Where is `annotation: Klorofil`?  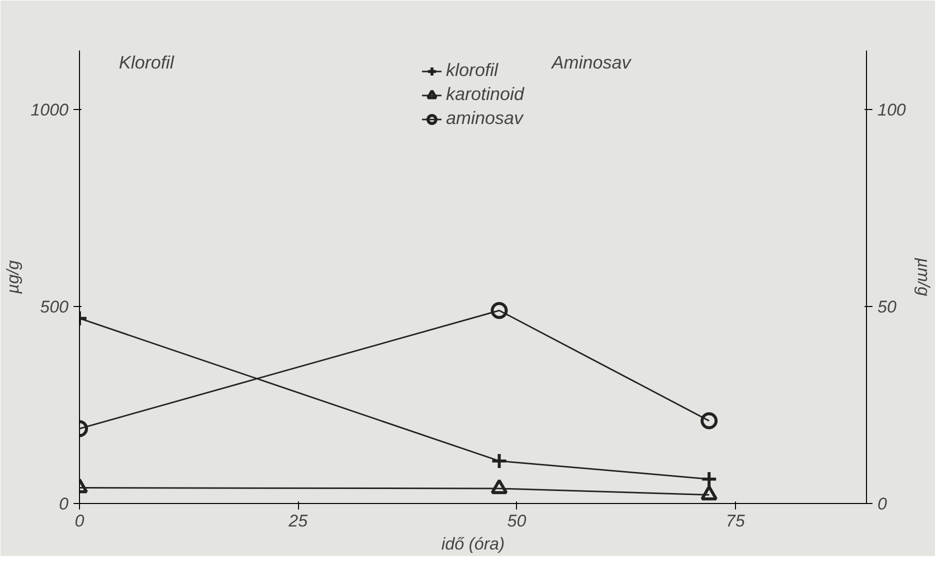 annotation: Klorofil is located at coordinates (146, 62).